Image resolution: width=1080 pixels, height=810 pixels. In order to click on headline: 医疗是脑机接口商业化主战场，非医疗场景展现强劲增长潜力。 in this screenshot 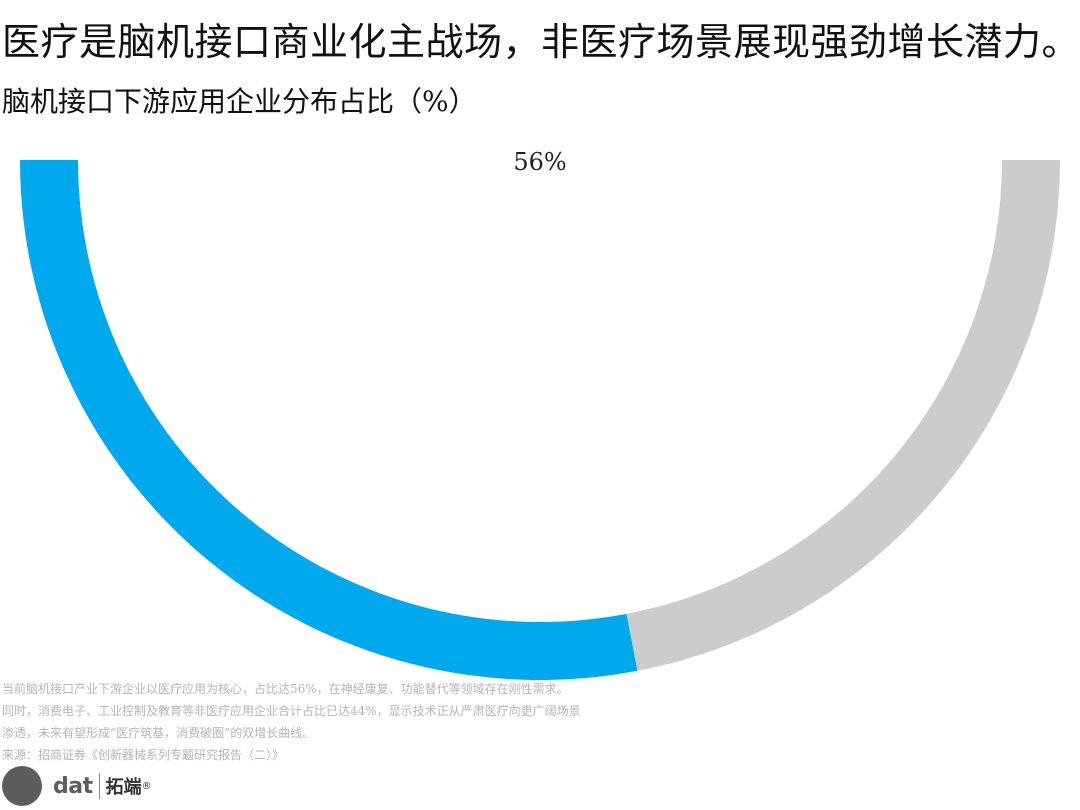, I will do `click(541, 42)`.